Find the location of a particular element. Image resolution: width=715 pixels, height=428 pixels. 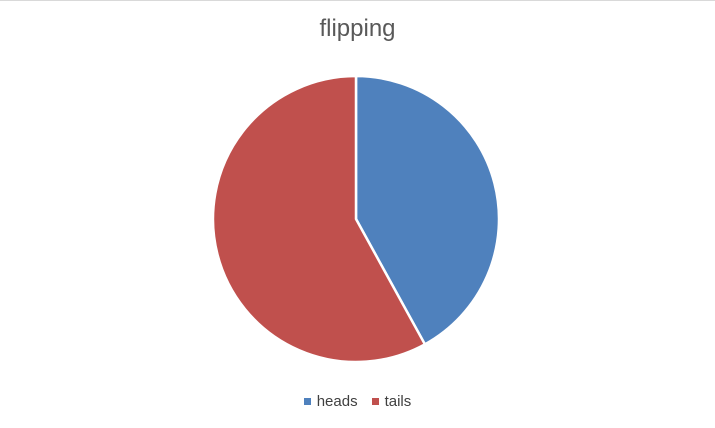

legend-label-heads: heads is located at coordinates (337, 401).